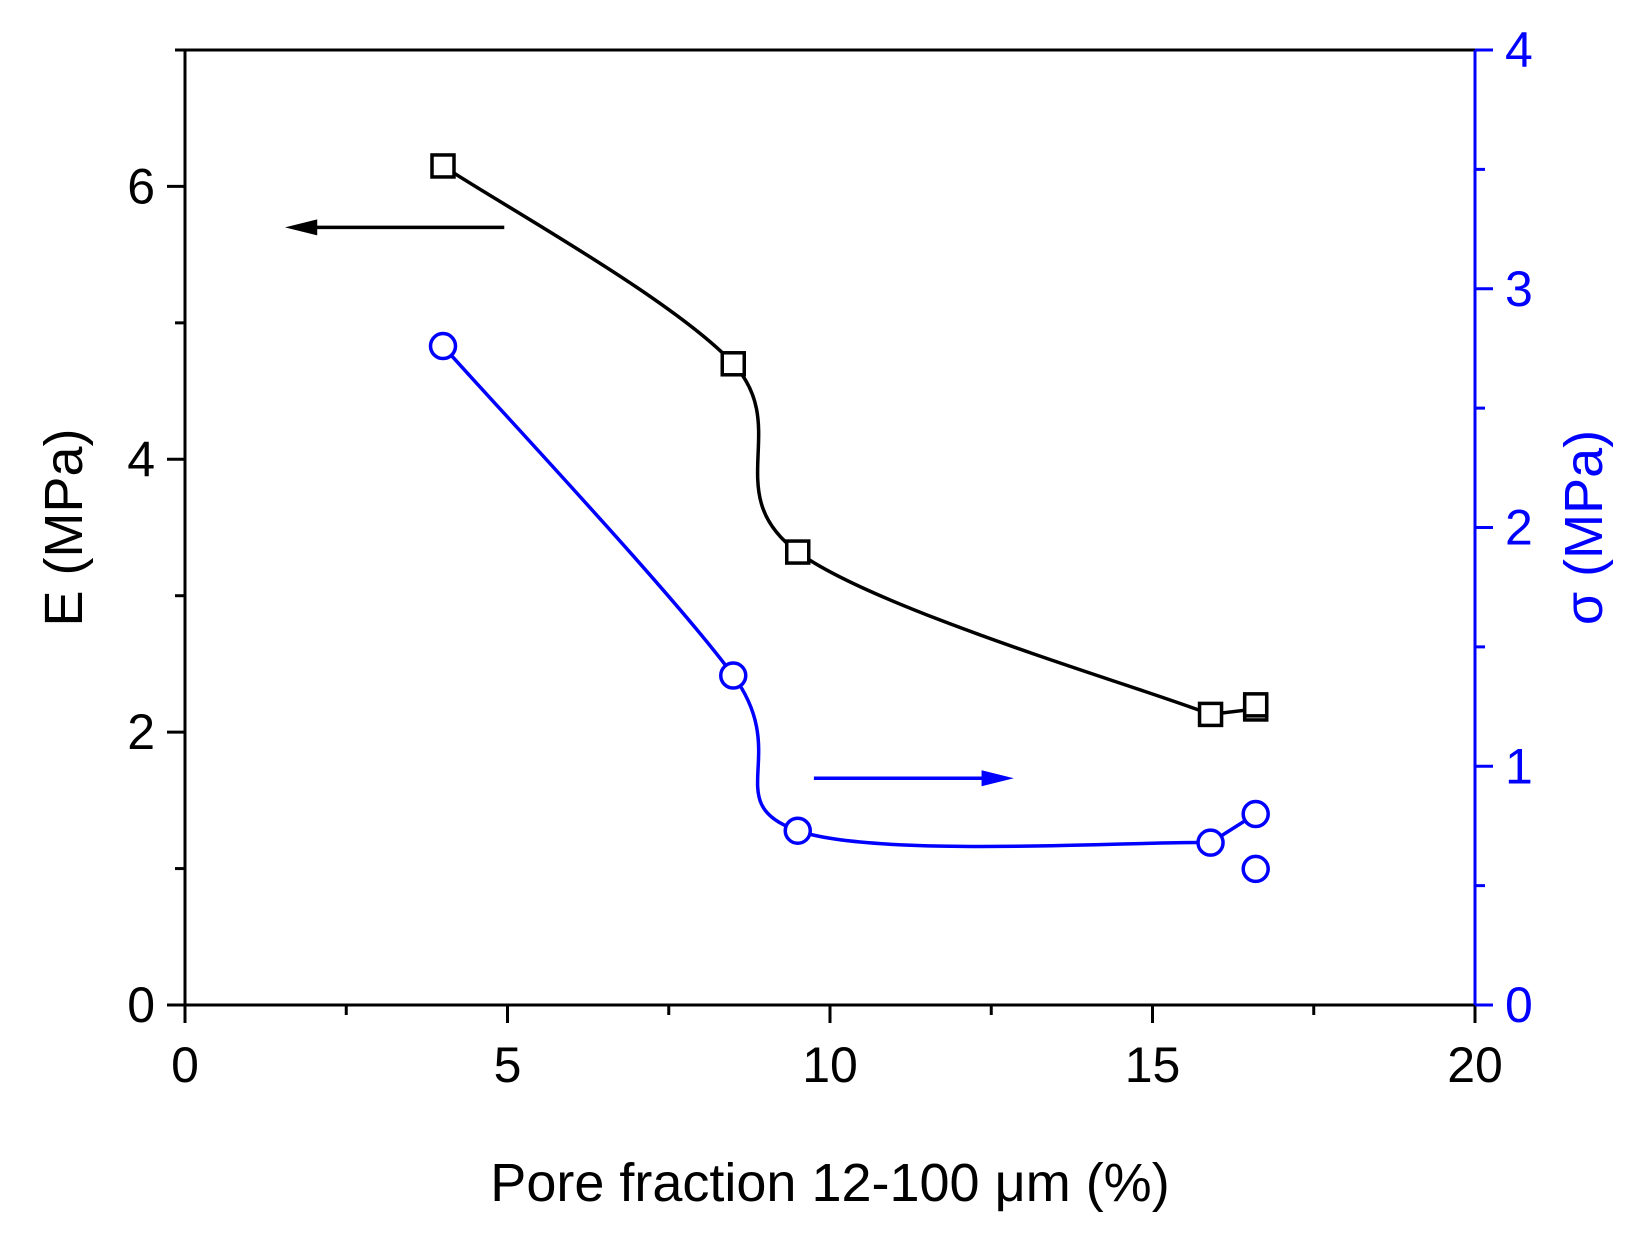  Describe the element at coordinates (1153, 1065) in the screenshot. I see `x-tick-label: 15` at that location.